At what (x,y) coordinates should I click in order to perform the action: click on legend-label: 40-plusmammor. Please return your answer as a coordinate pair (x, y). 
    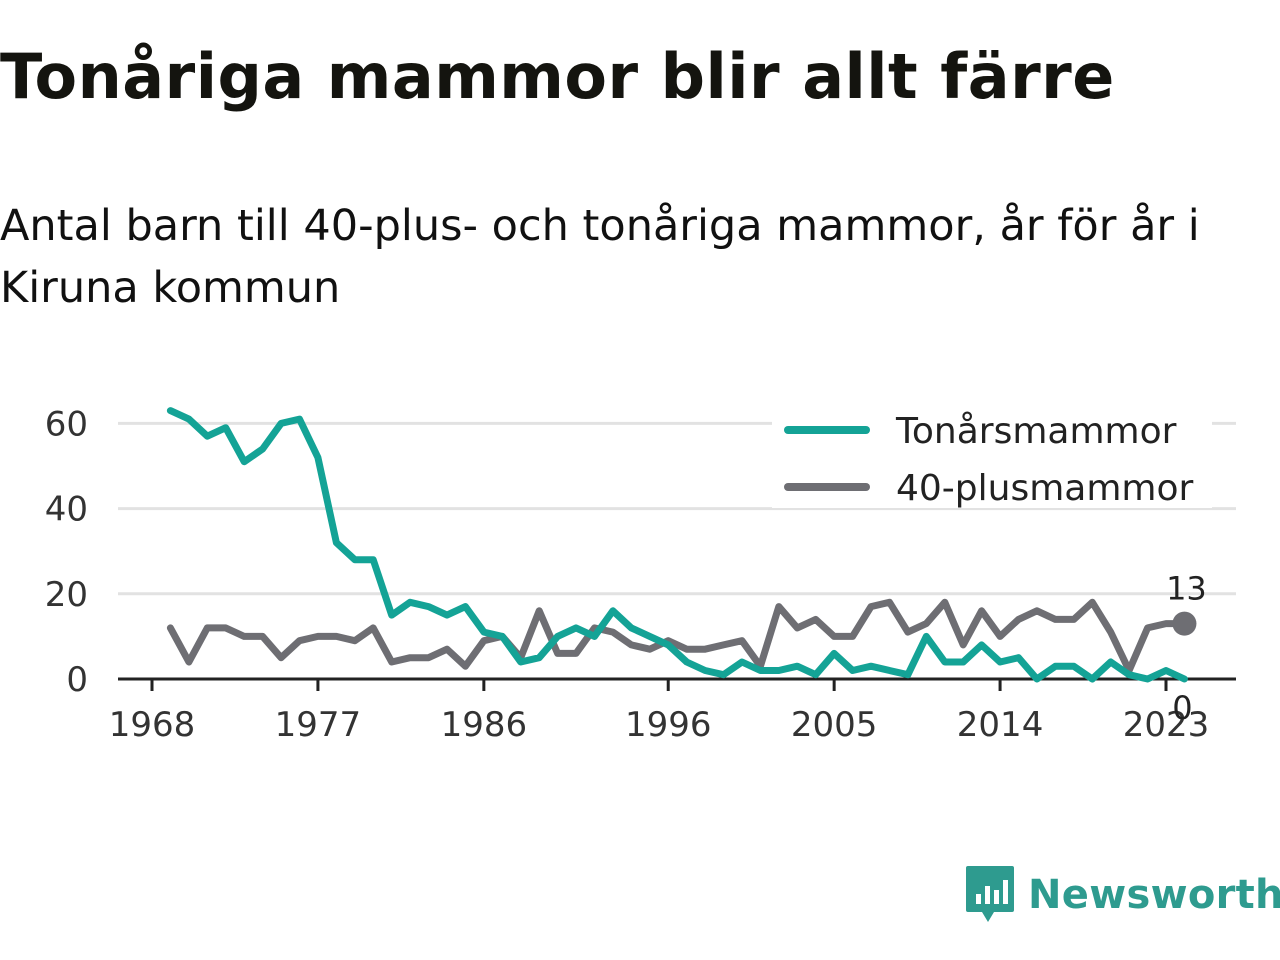
    Looking at the image, I should click on (1045, 488).